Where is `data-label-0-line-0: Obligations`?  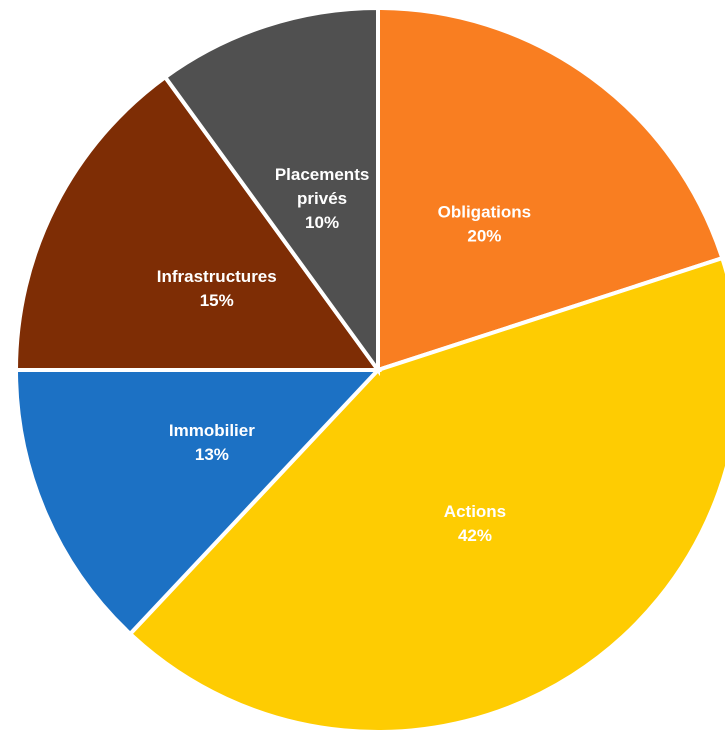 data-label-0-line-0: Obligations is located at coordinates (485, 212).